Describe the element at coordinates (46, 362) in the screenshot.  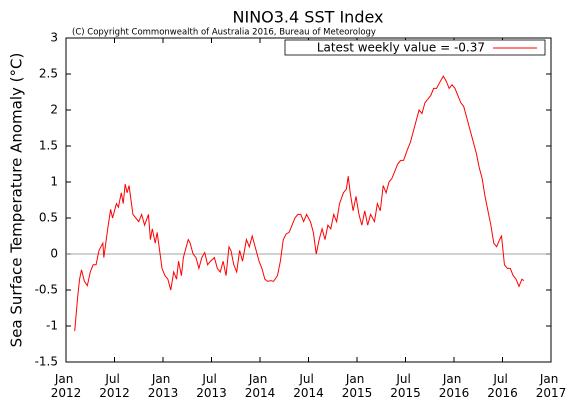
I see `y-tick-label: -1.5` at that location.